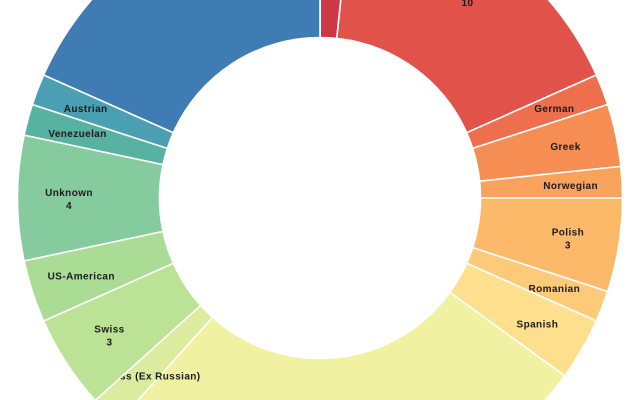 This screenshot has width=640, height=400. Describe the element at coordinates (538, 325) in the screenshot. I see `segment-label-spanish: Spanish` at that location.